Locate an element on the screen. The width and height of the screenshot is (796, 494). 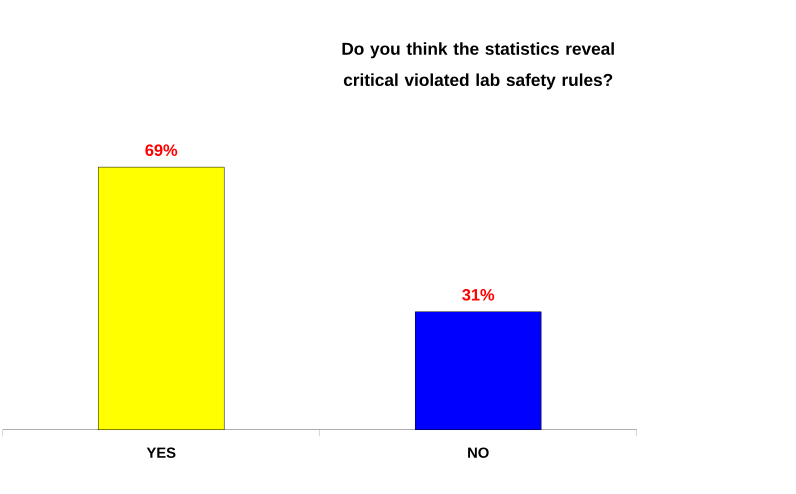
data-label: 31% is located at coordinates (478, 295).